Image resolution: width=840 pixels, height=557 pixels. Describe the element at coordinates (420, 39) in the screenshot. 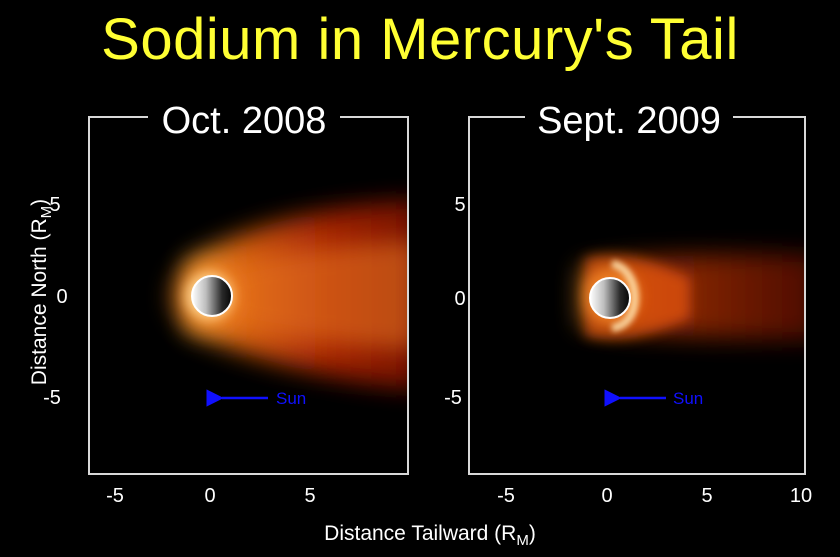

I see `main-title: Sodium in Mercury's Tail` at that location.